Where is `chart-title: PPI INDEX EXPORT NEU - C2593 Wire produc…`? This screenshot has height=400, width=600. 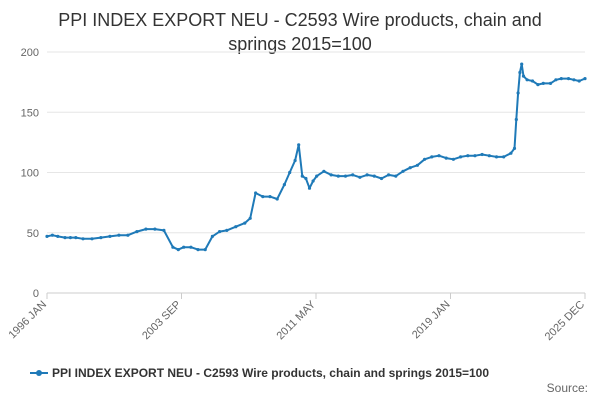
chart-title: PPI INDEX EXPORT NEU - C2593 Wire produc… is located at coordinates (300, 32).